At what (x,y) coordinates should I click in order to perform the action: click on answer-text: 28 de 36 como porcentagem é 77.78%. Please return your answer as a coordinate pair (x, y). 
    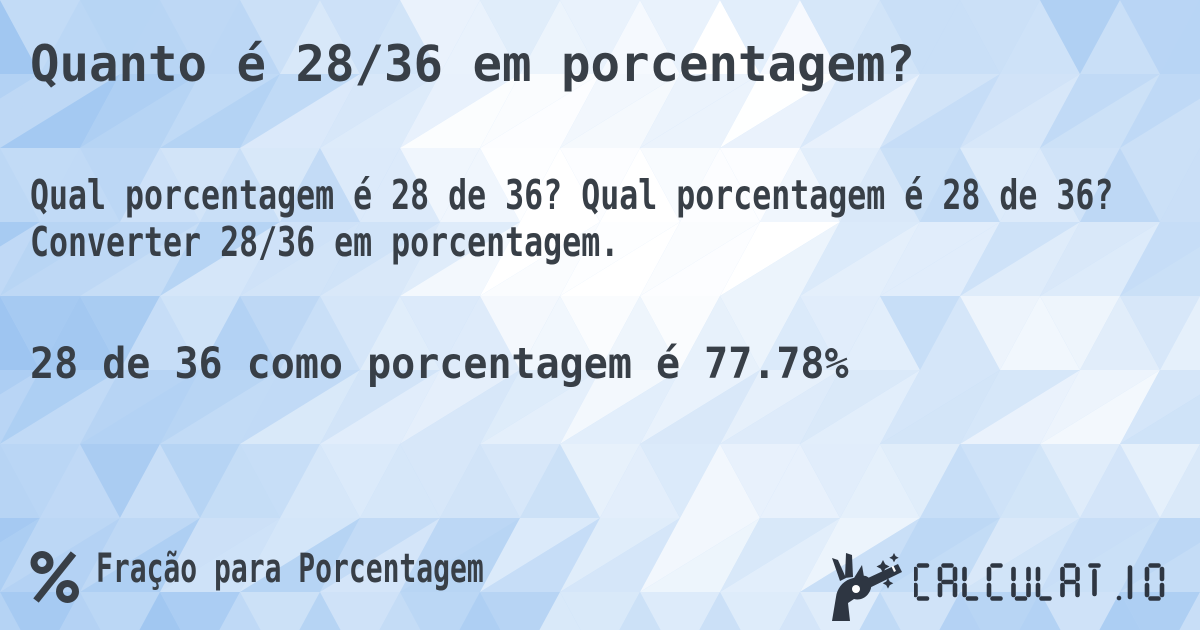
    Looking at the image, I should click on (439, 364).